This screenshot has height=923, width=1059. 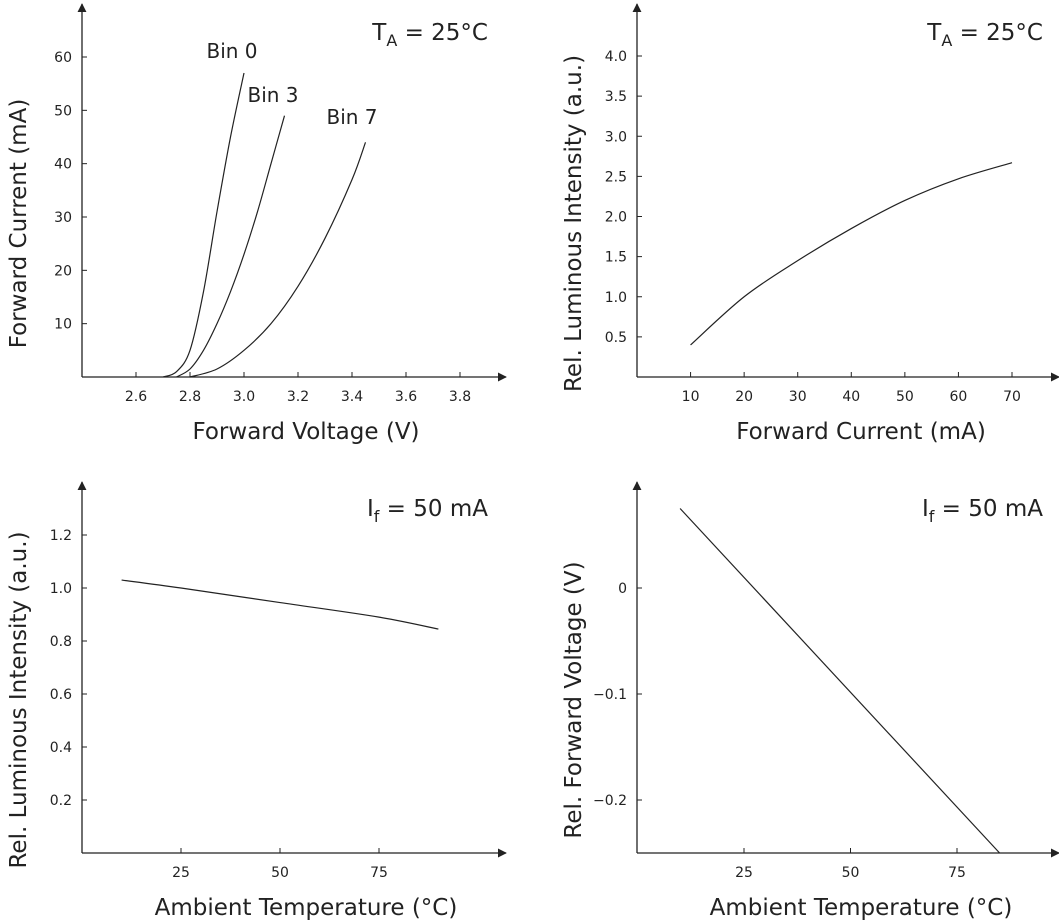 What do you see at coordinates (460, 397) in the screenshot?
I see `x-tick-label: 3.8` at bounding box center [460, 397].